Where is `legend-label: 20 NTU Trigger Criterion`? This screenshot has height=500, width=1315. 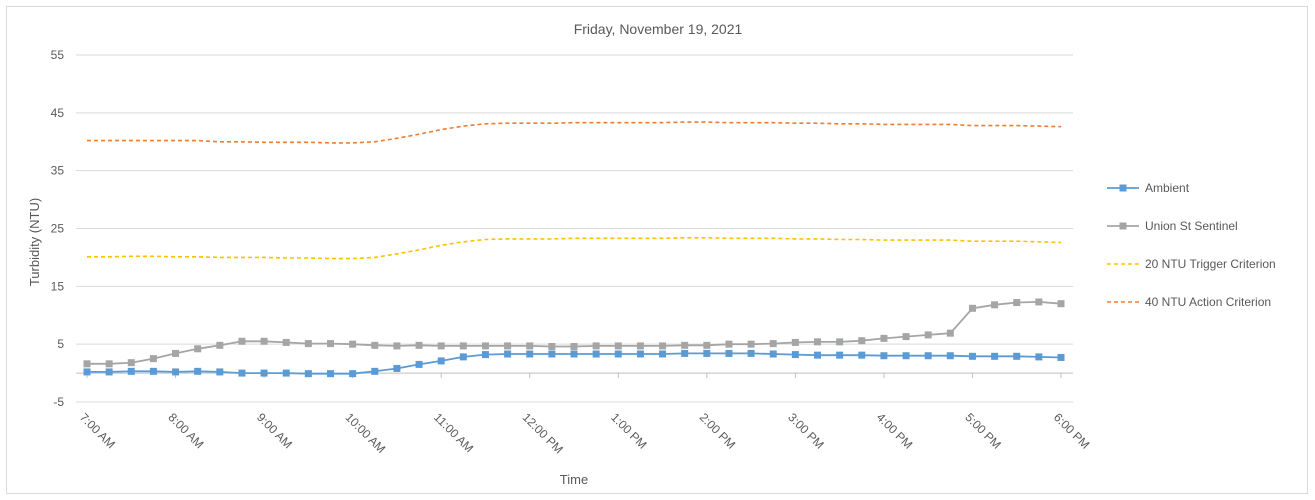
legend-label: 20 NTU Trigger Criterion is located at coordinates (1210, 264).